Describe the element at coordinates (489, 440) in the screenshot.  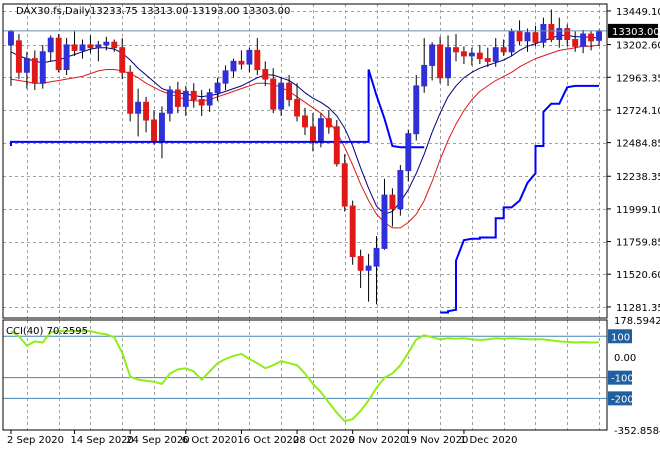
I see `x-tick-label: 1 Dec 2020` at that location.